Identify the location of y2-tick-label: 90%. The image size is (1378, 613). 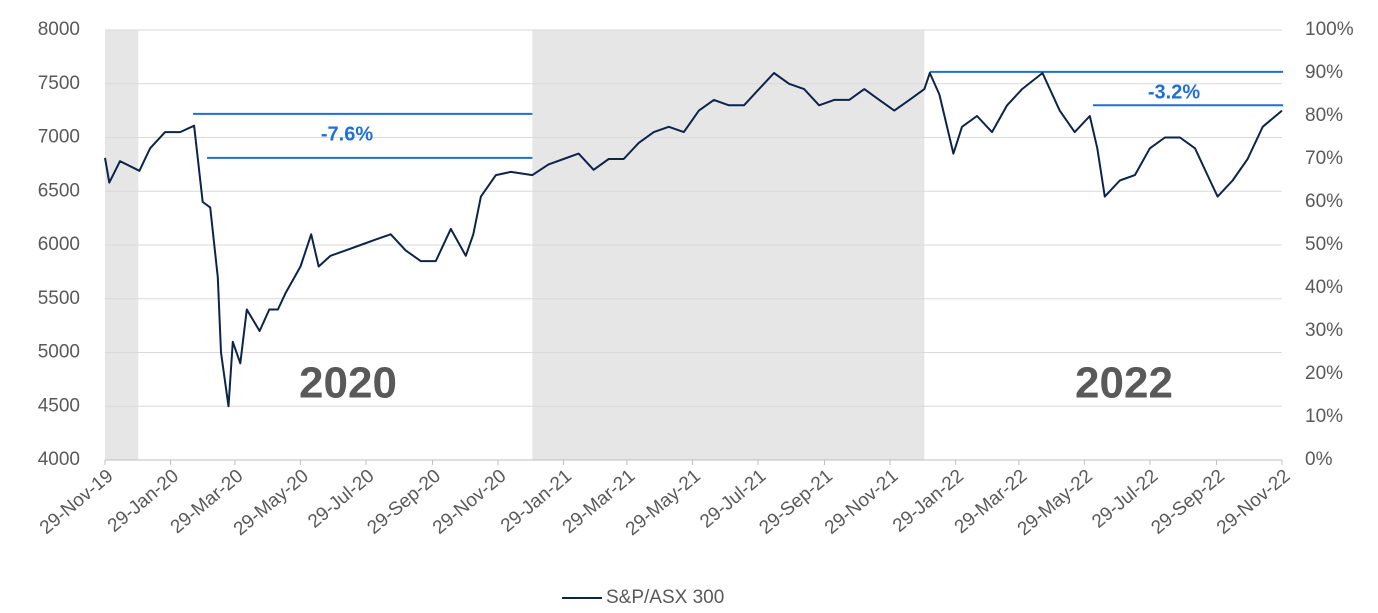
(1324, 72).